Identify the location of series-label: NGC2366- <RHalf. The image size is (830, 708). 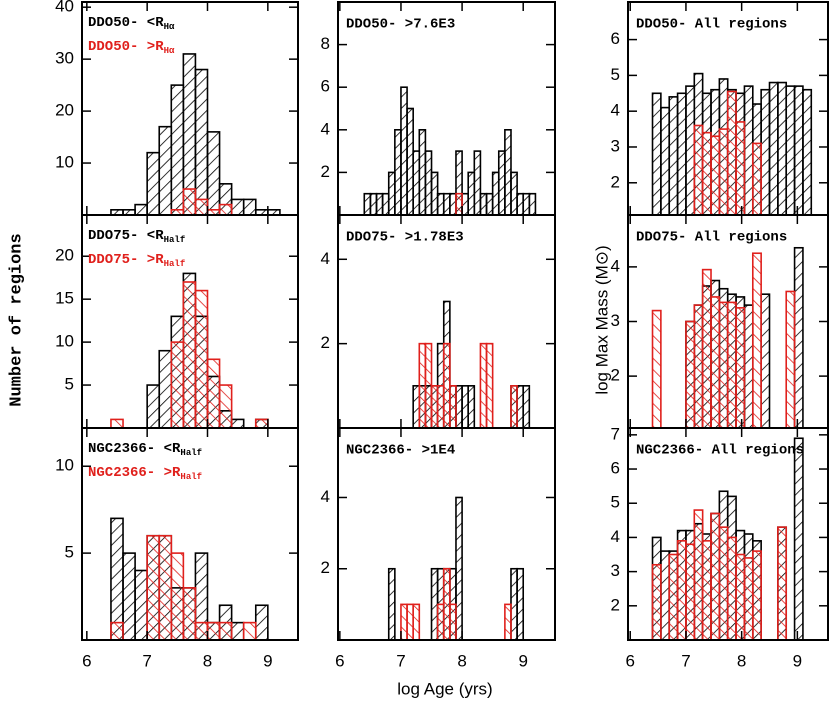
(145, 450).